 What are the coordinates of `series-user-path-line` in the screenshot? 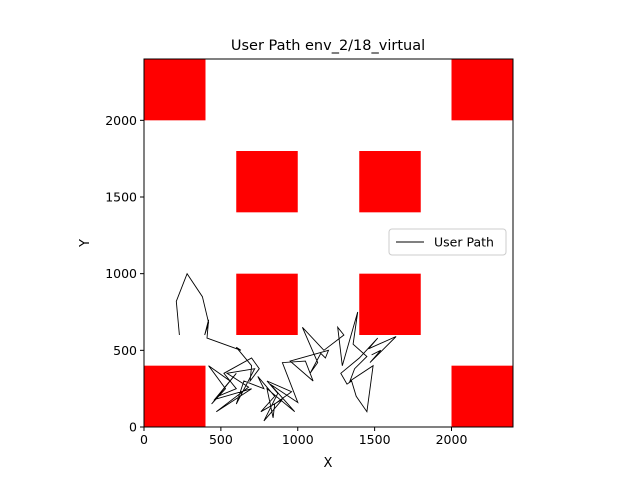 It's located at (286, 347).